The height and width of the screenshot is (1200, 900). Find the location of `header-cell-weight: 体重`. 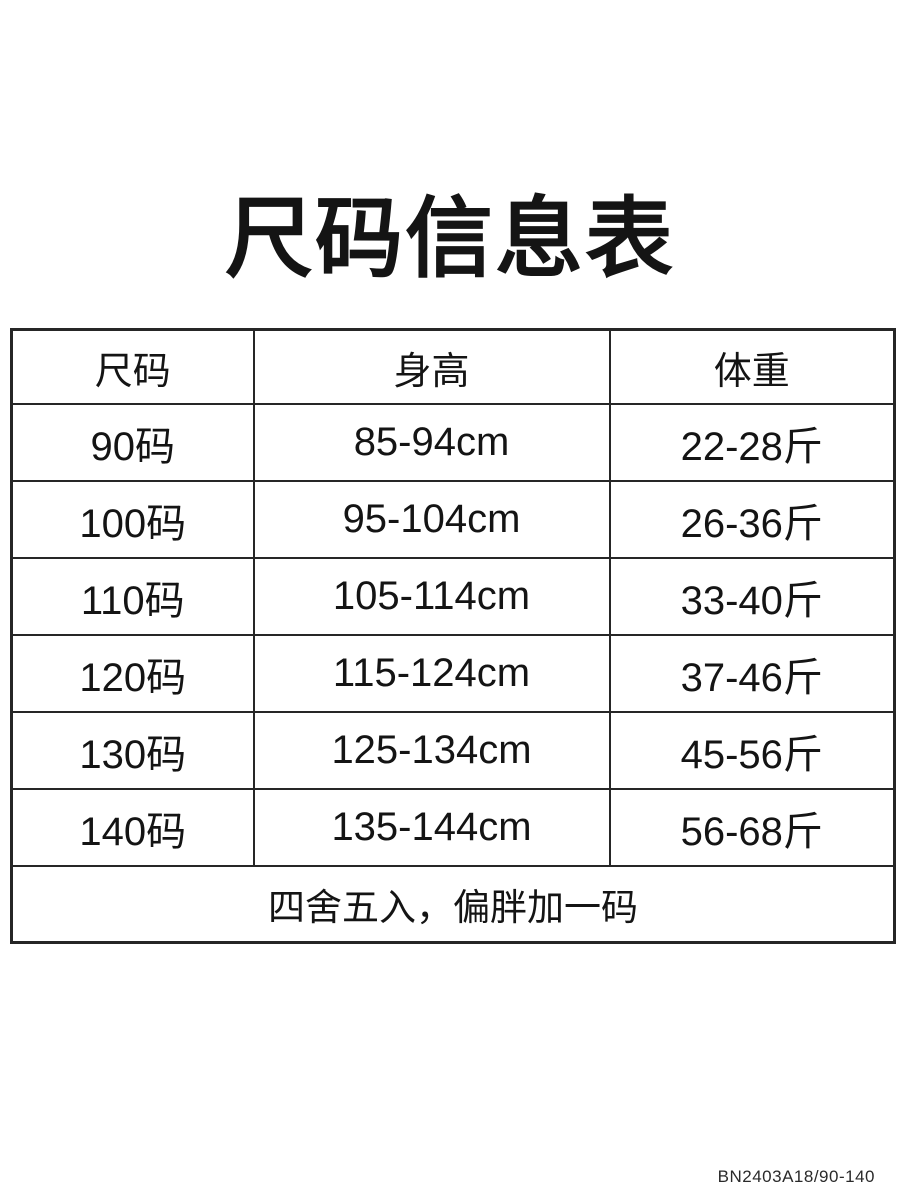

header-cell-weight: 体重 is located at coordinates (752, 366).